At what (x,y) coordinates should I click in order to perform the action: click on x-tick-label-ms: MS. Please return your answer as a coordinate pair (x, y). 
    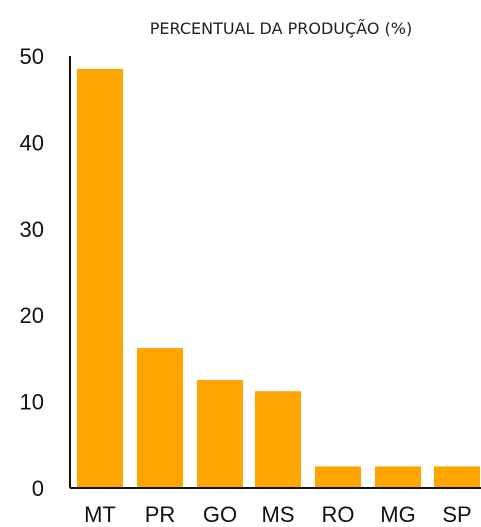
    Looking at the image, I should click on (278, 514).